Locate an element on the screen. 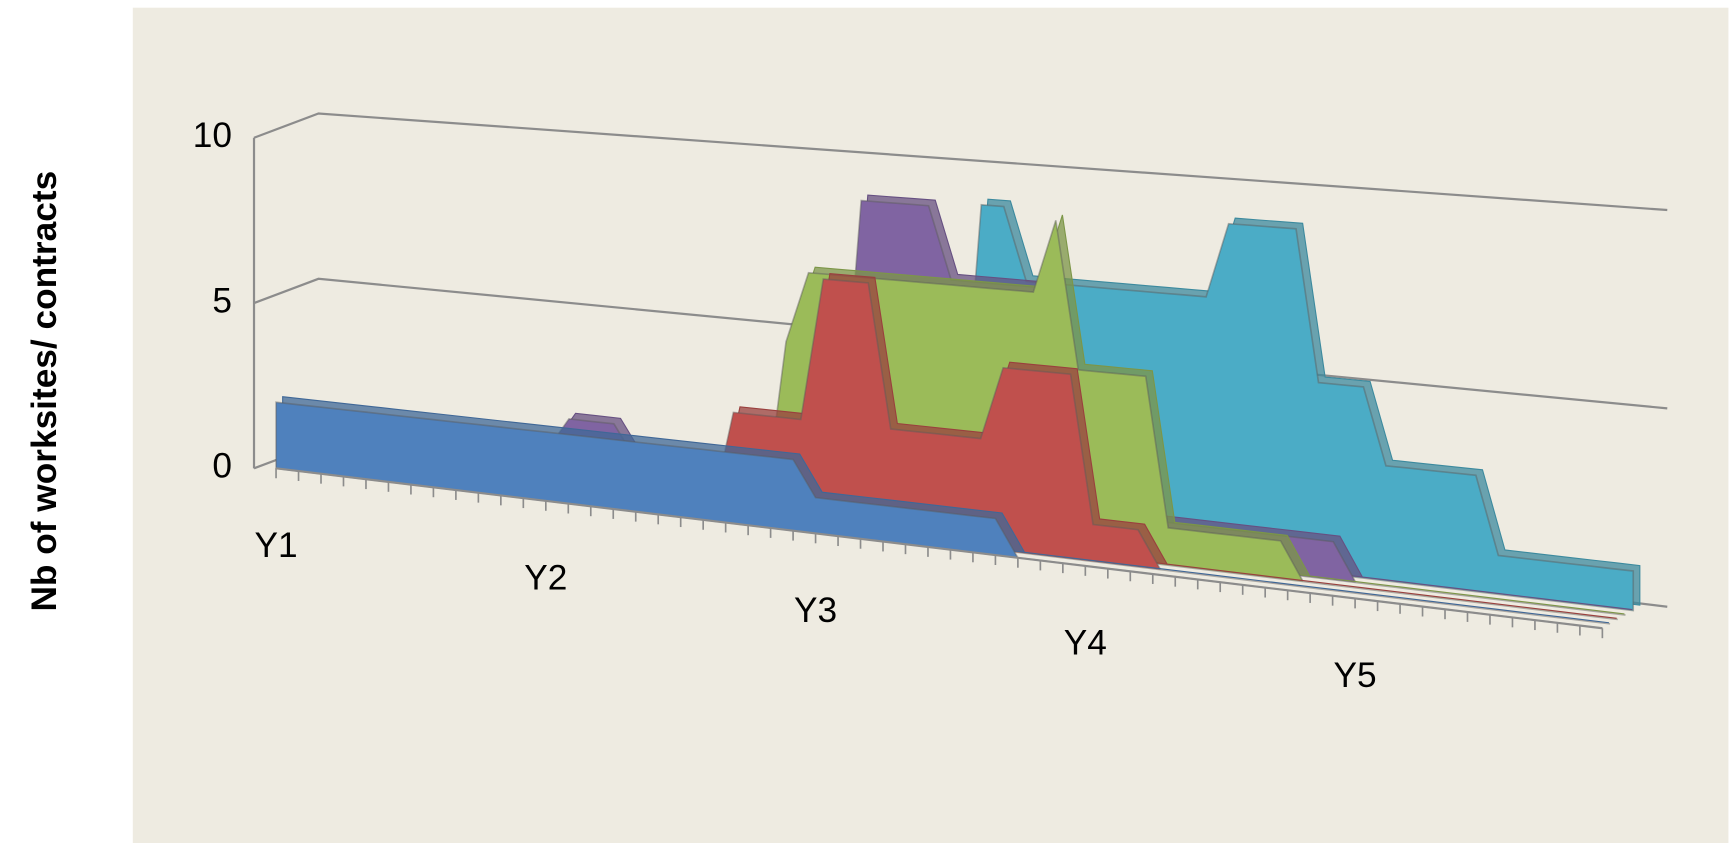 This screenshot has width=1729, height=843. x-tick-label: Y4 is located at coordinates (1085, 643).